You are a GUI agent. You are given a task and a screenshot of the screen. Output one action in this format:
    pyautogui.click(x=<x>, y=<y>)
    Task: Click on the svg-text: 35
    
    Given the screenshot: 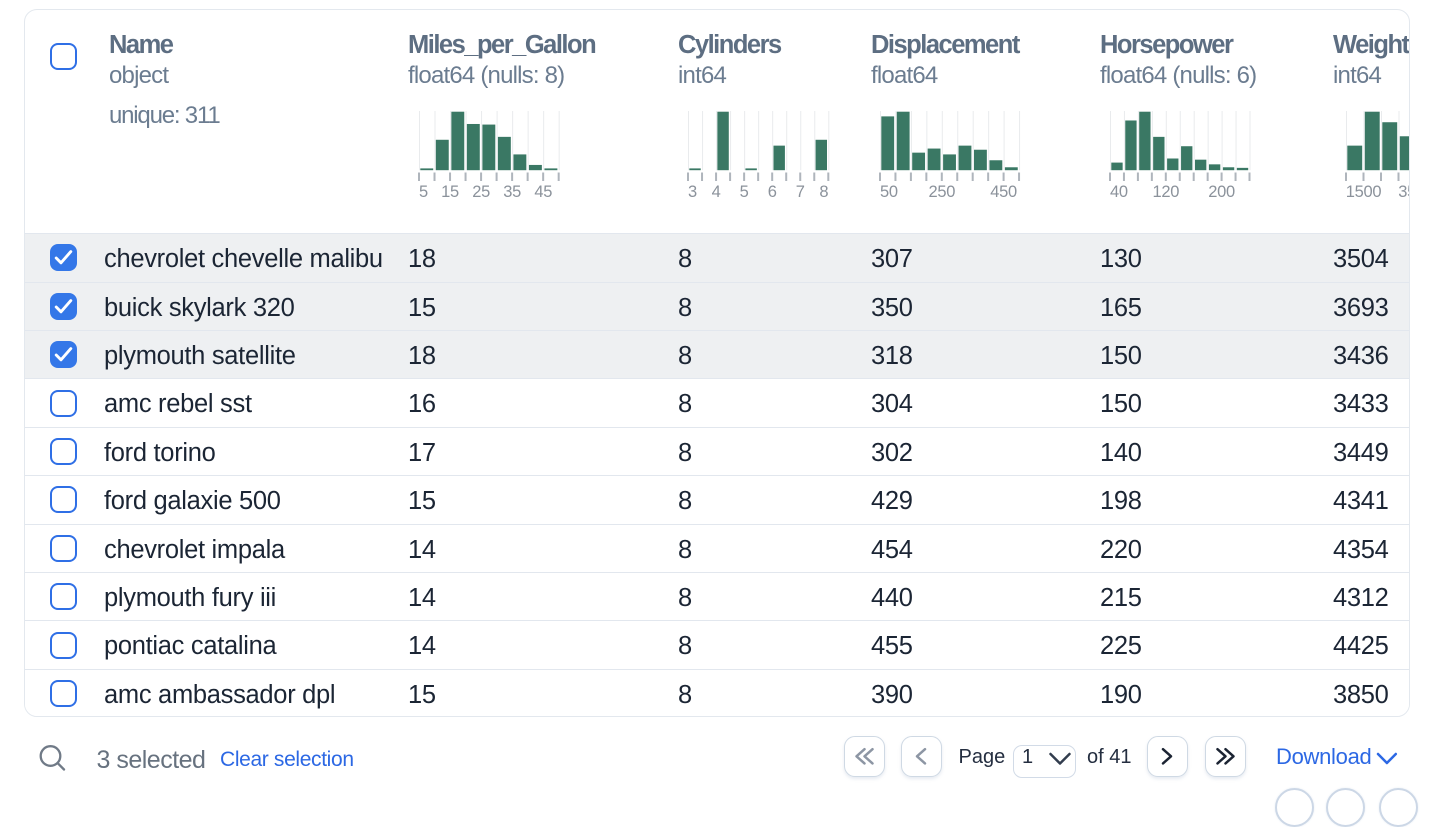 What is the action you would take?
    pyautogui.click(x=512, y=192)
    